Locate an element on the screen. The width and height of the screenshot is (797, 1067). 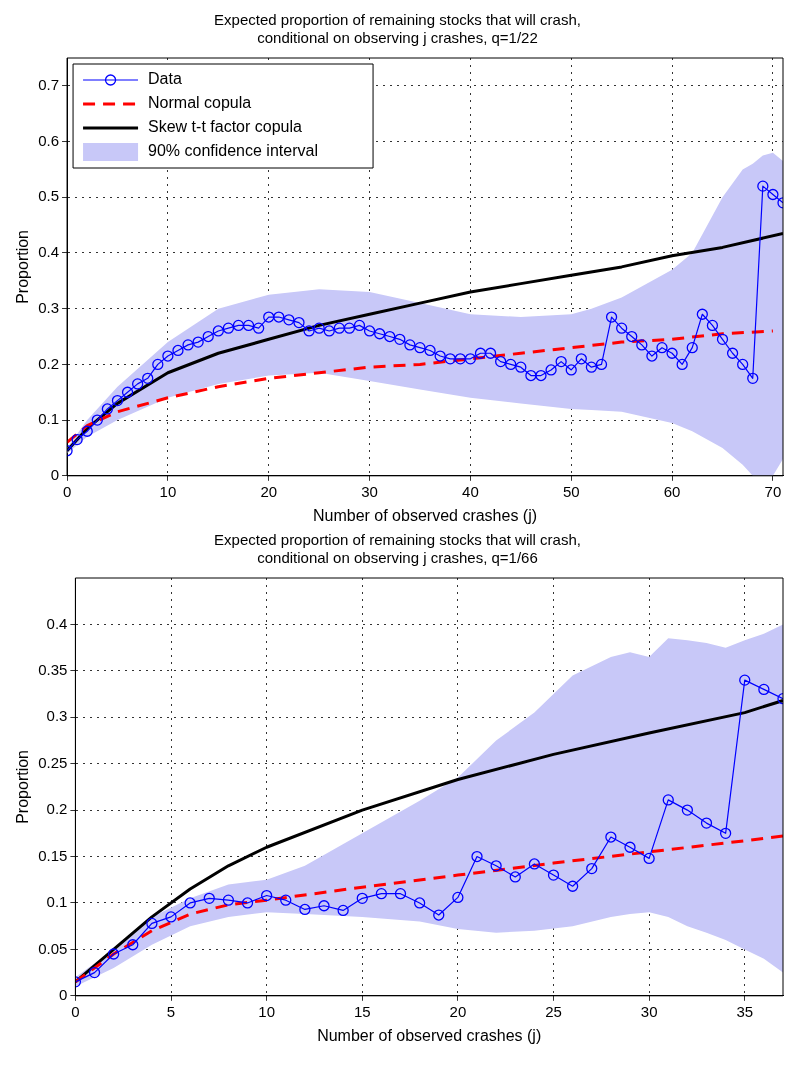
chart-title: Expected proportion of remaining stocks that will crash, conditional on observing j crashes, q=1/66 is located at coordinates (397, 549).